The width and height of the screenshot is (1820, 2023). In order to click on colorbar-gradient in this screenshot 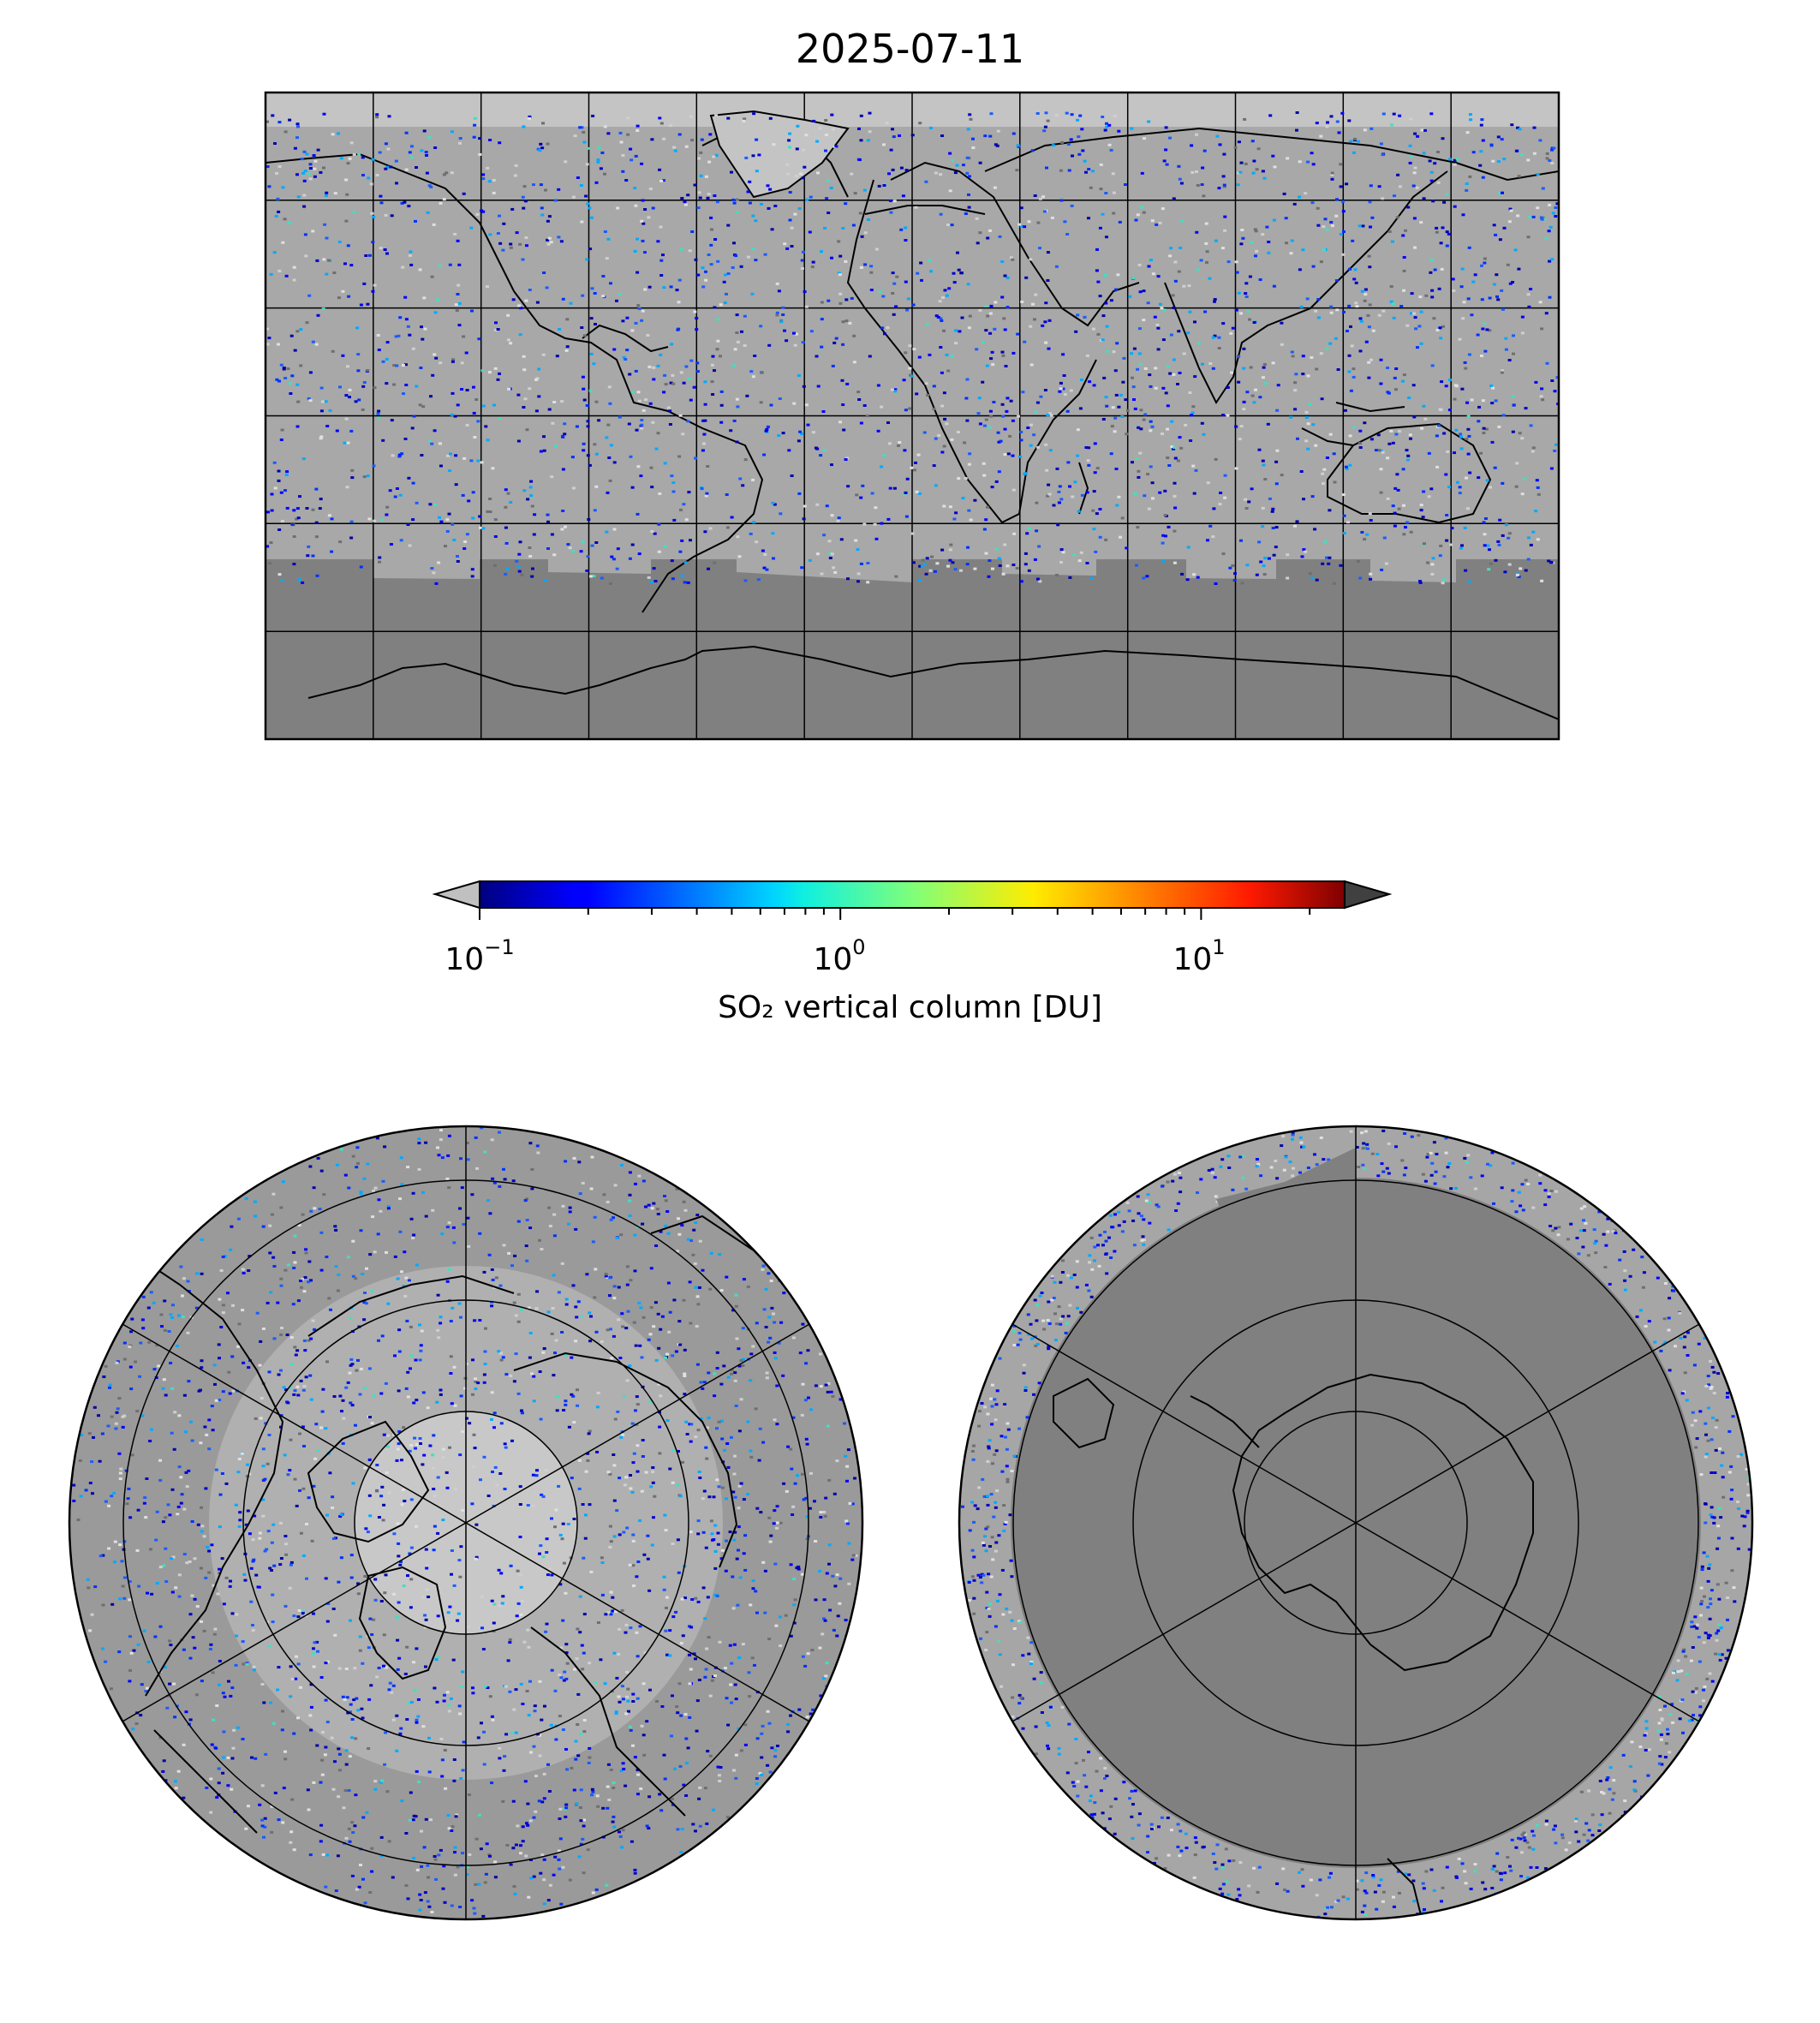, I will do `click(912, 895)`.